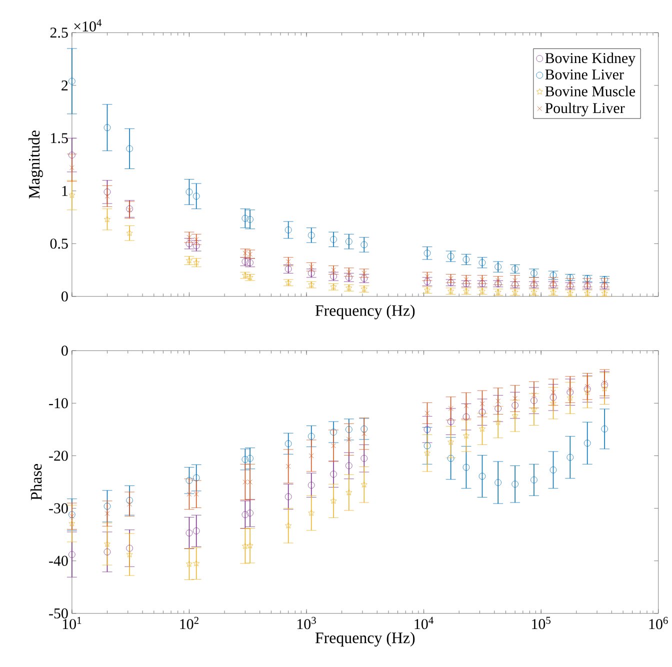 The width and height of the screenshot is (672, 667). I want to click on legend-label: Bovine Kidney, so click(590, 59).